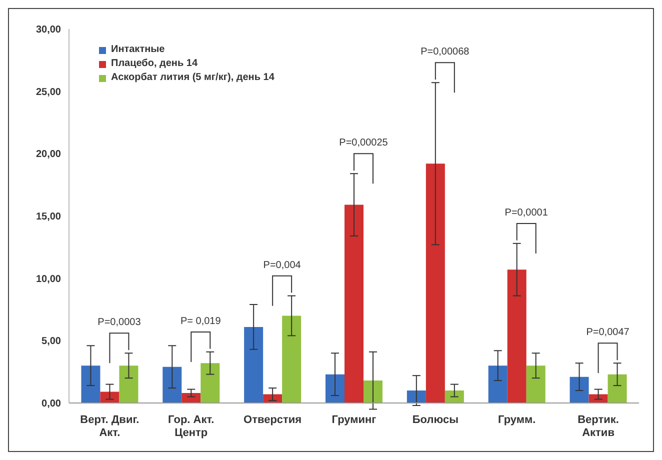  What do you see at coordinates (110, 426) in the screenshot?
I see `x-tick-label: Верт. Двиг. Акт.` at bounding box center [110, 426].